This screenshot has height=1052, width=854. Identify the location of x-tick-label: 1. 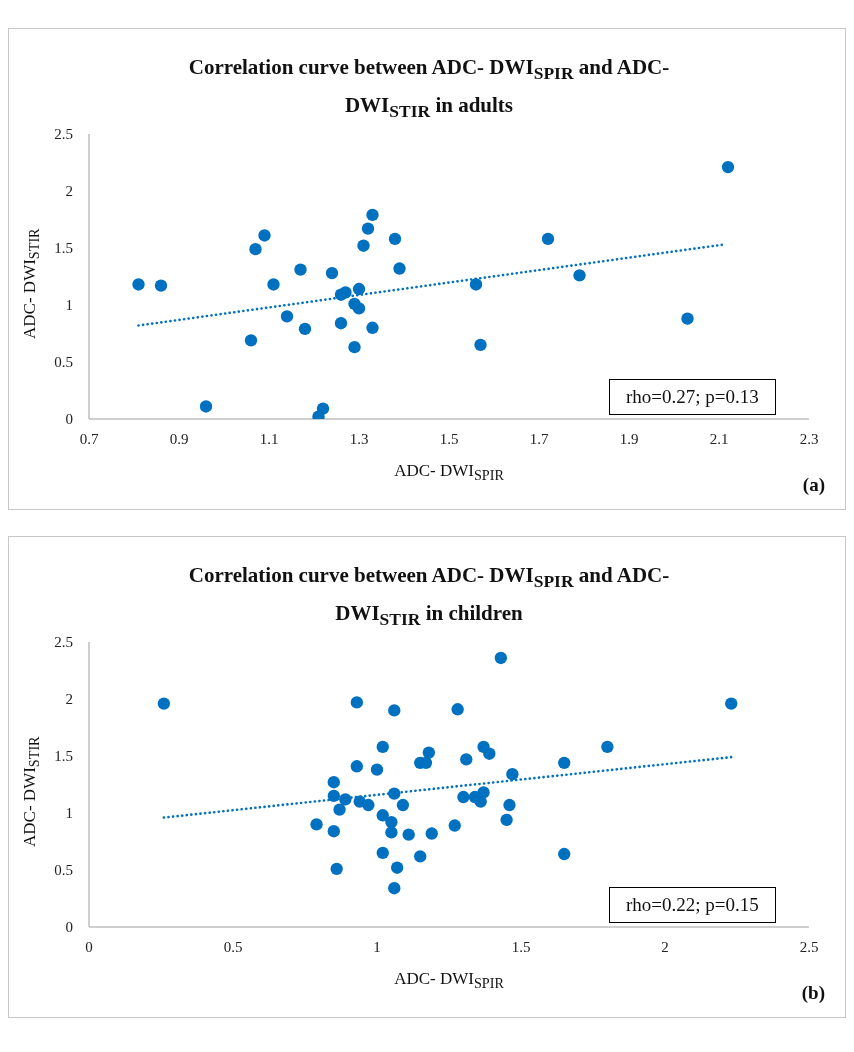
(377, 946).